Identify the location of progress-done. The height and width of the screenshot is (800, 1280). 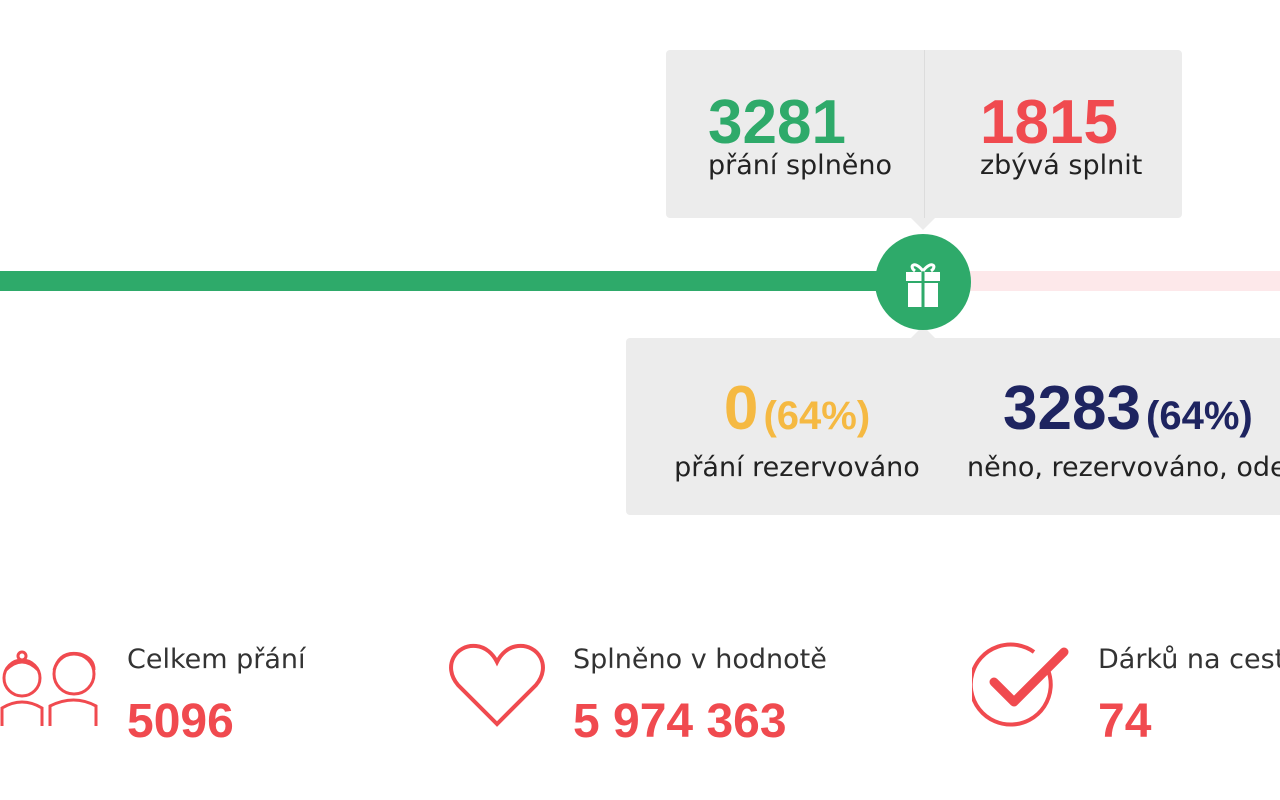
(461, 281).